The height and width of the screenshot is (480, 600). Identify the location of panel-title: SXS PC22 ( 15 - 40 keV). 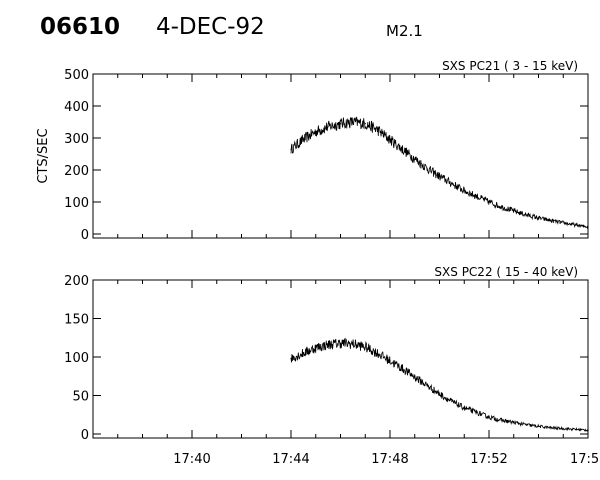
(506, 272).